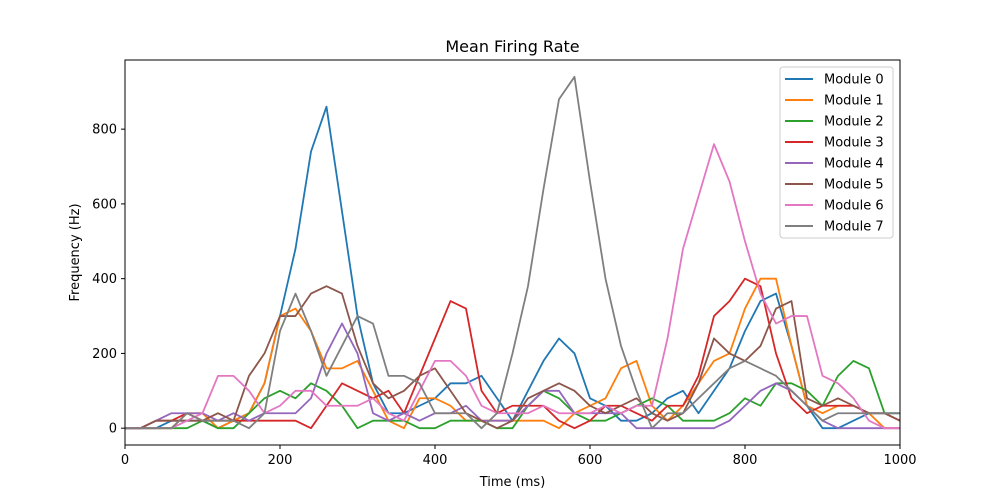  I want to click on chart-title: Mean Firing Rate, so click(512, 46).